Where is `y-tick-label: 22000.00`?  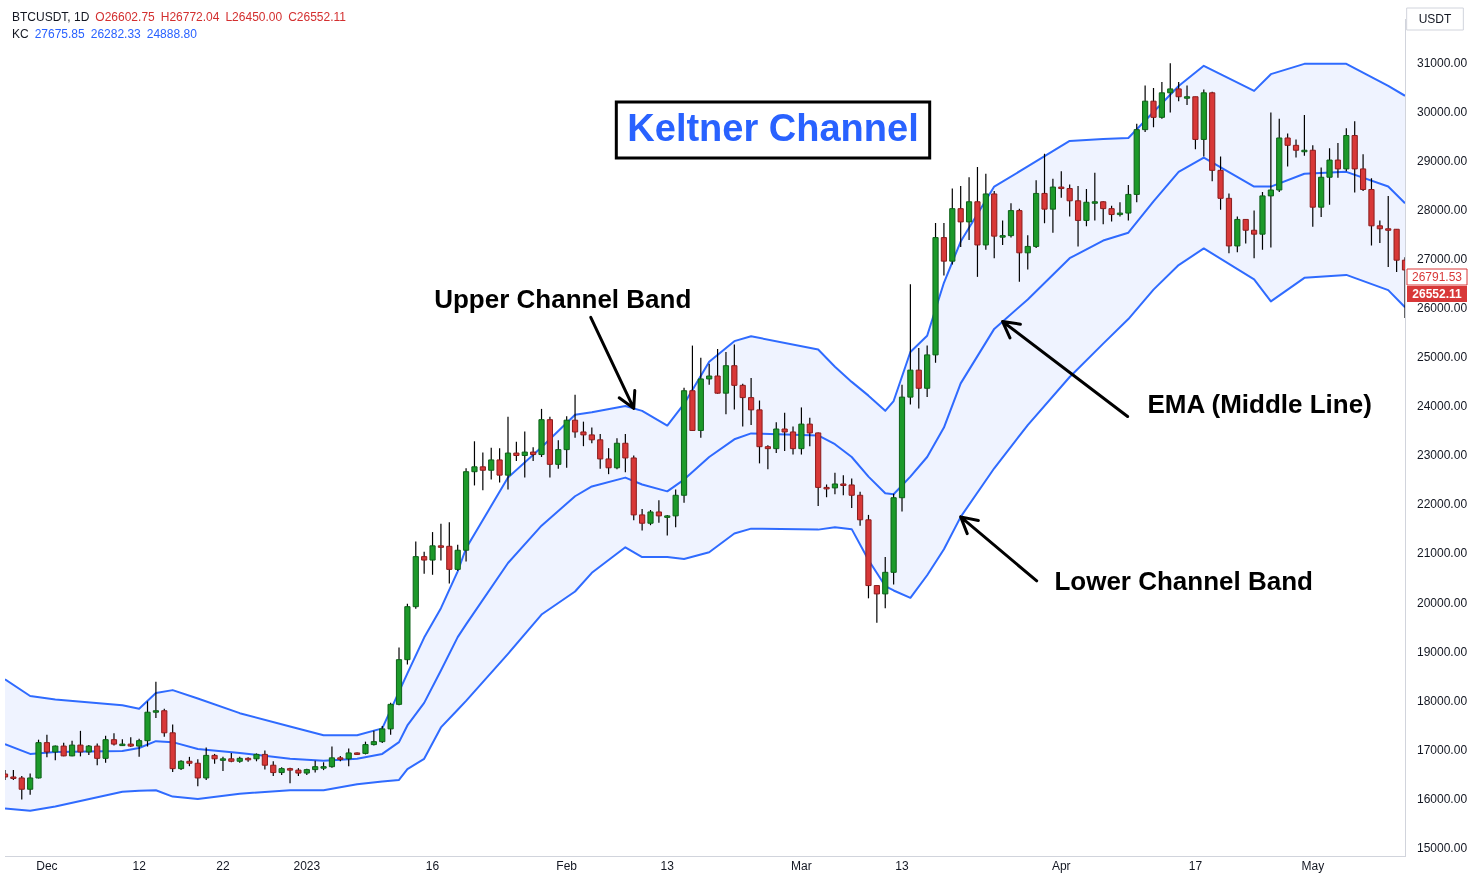
y-tick-label: 22000.00 is located at coordinates (1442, 504).